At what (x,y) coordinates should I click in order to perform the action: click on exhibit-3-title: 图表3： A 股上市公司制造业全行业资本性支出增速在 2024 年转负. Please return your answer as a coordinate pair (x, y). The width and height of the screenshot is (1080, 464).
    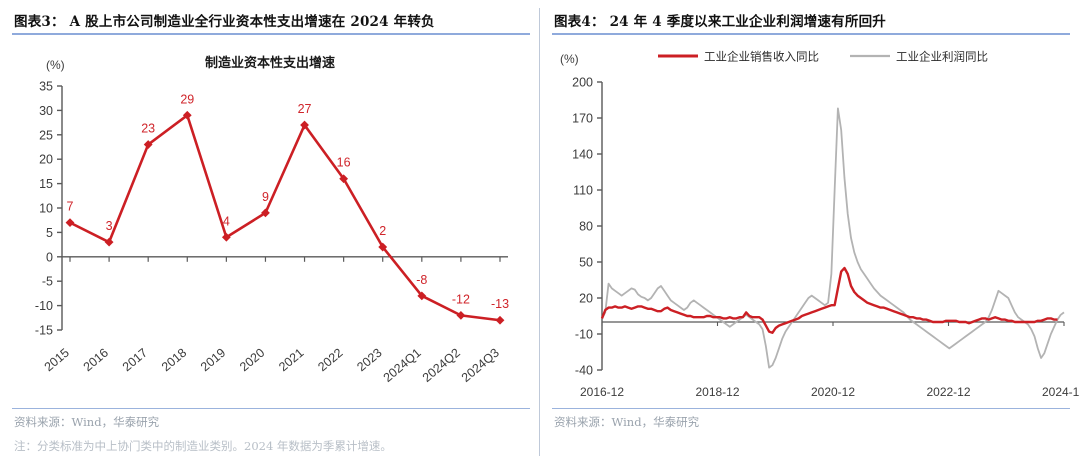
    Looking at the image, I should click on (224, 22).